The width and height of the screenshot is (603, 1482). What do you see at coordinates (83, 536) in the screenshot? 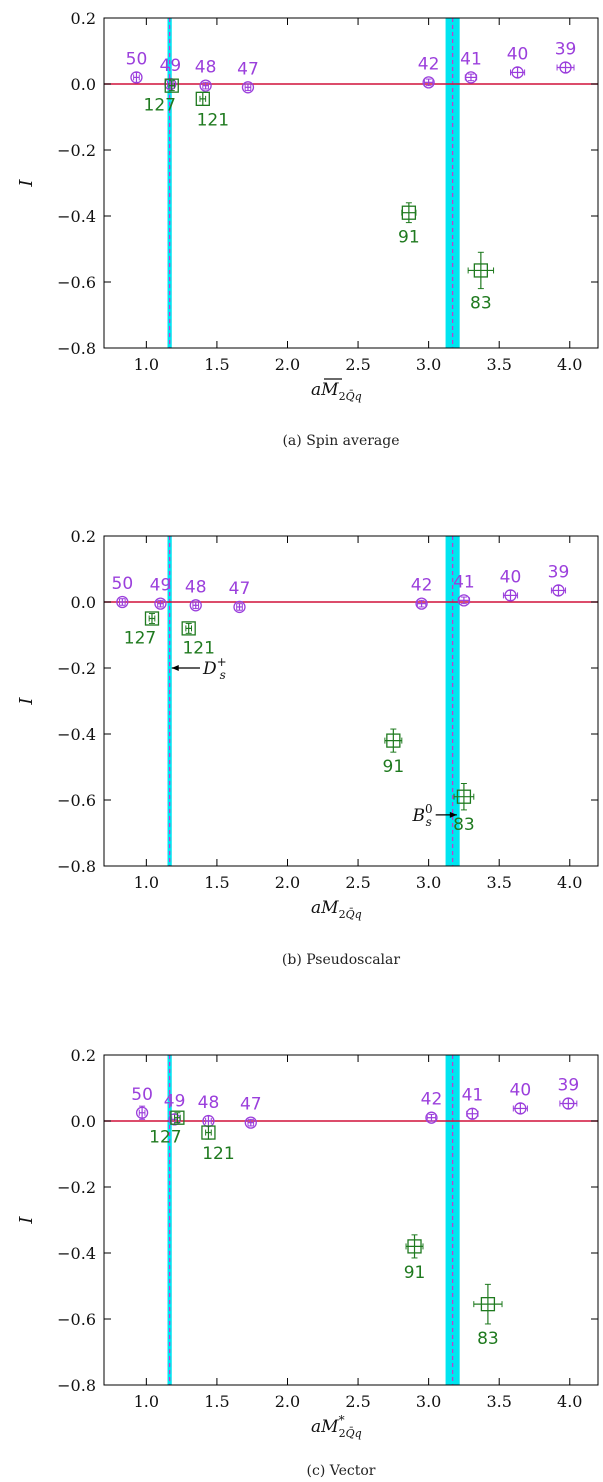
I see `y-tick-label: 0.2` at bounding box center [83, 536].